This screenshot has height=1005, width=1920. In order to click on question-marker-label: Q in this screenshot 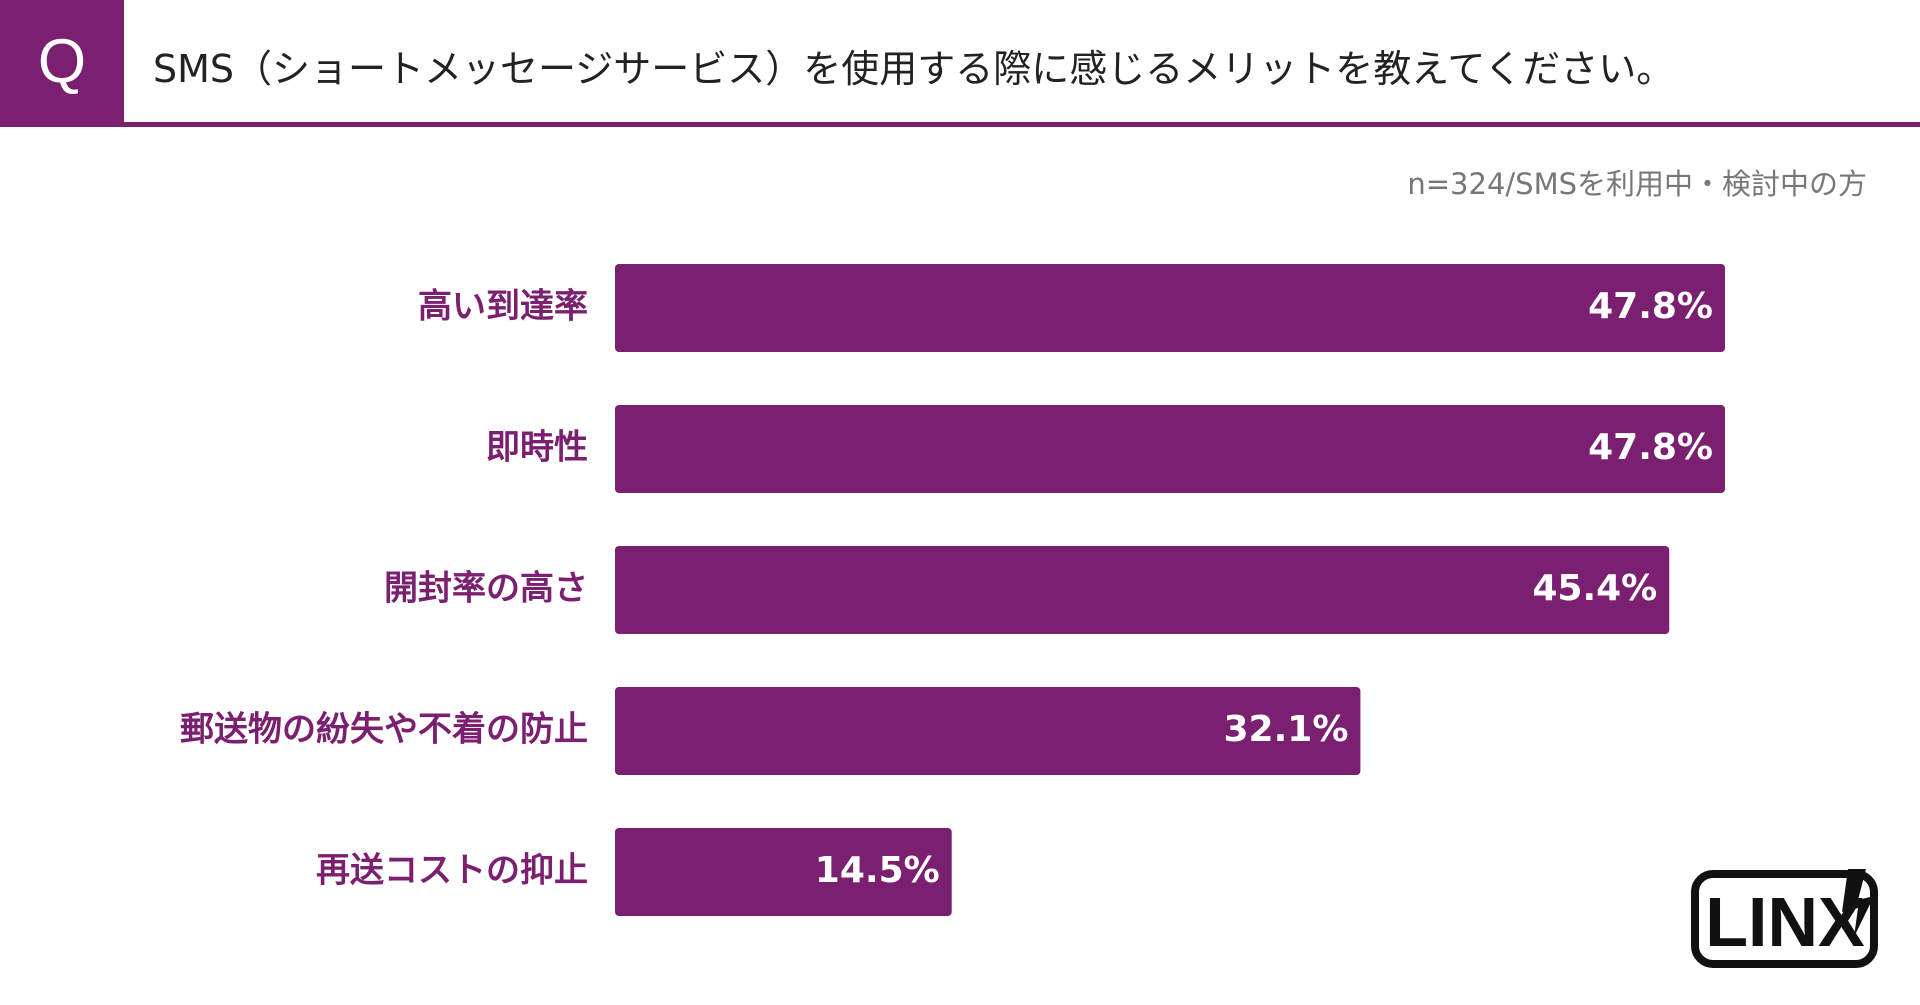, I will do `click(62, 61)`.